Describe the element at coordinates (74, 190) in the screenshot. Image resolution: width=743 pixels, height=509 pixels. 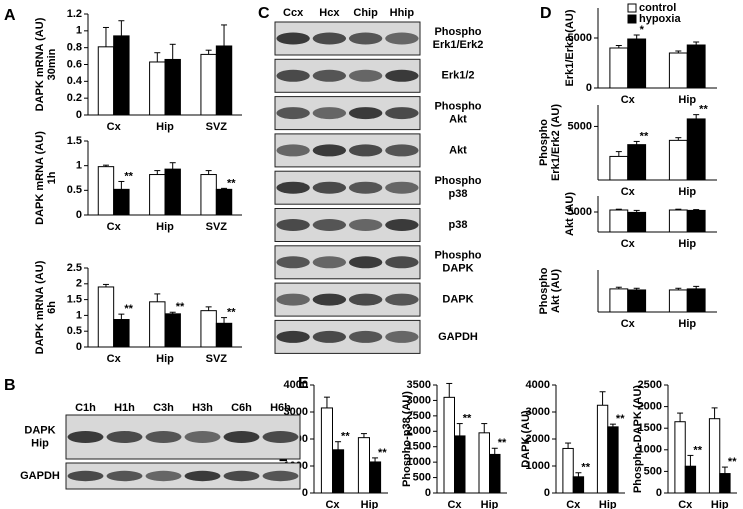
I see `y-tick-label: 0.5` at that location.